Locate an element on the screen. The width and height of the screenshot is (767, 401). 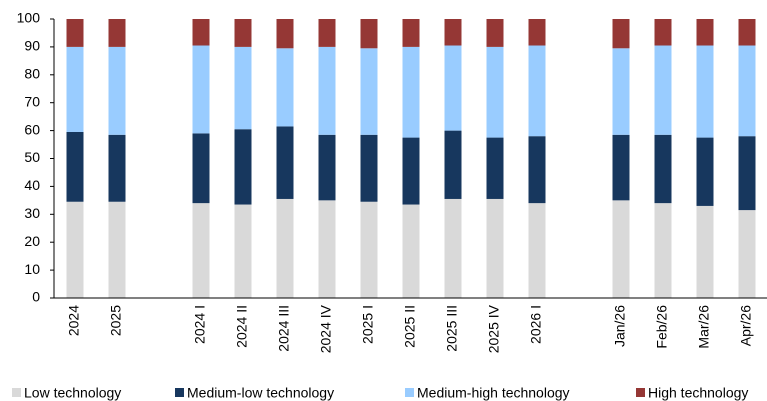
x-tick-group: Jan/26 is located at coordinates (620, 326).